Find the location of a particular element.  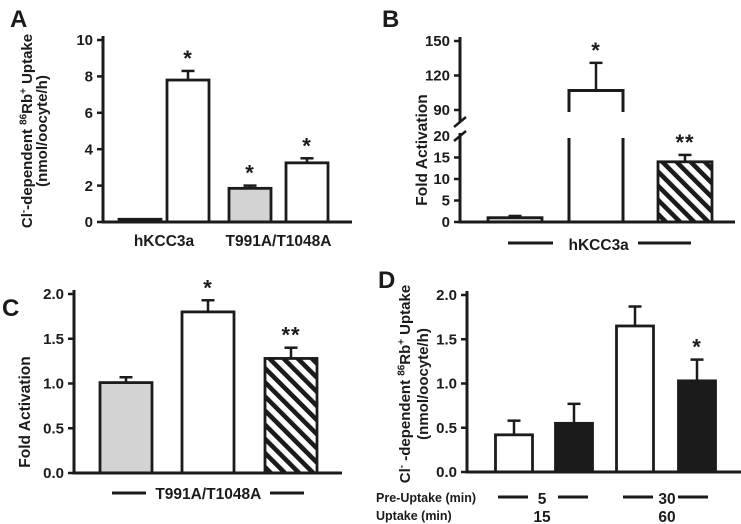

panel-letter: A is located at coordinates (18, 19).